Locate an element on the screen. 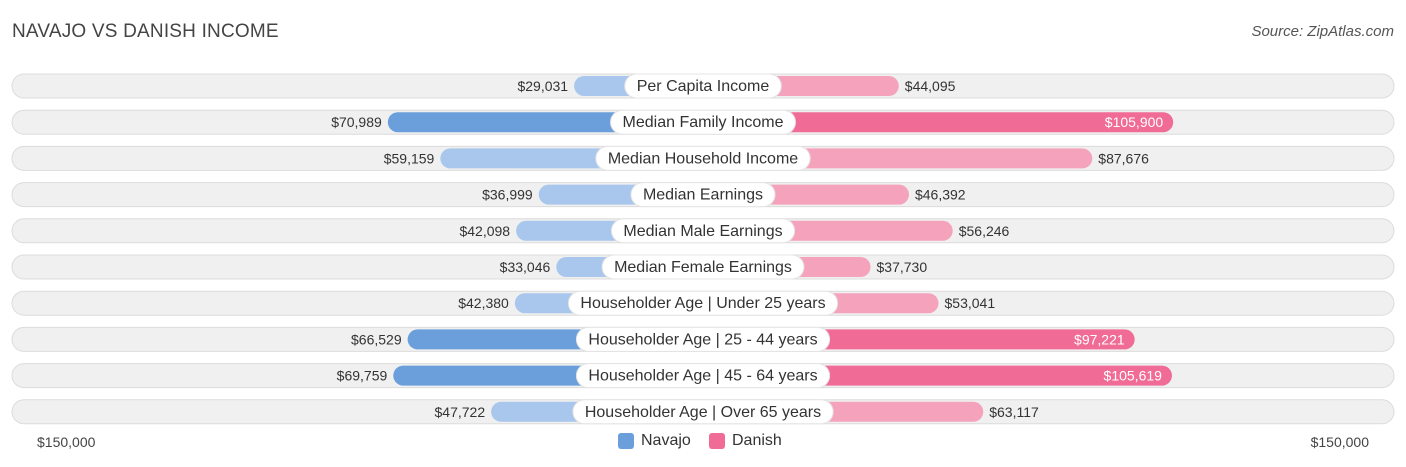 The image size is (1406, 467). value-label-danish: $46,392 is located at coordinates (940, 195).